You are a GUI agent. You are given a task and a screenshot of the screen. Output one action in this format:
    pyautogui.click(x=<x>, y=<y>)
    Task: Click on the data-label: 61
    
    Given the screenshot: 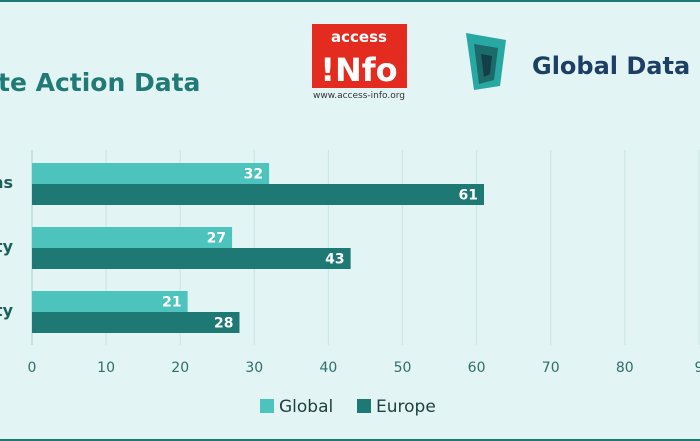 What is the action you would take?
    pyautogui.click(x=468, y=196)
    